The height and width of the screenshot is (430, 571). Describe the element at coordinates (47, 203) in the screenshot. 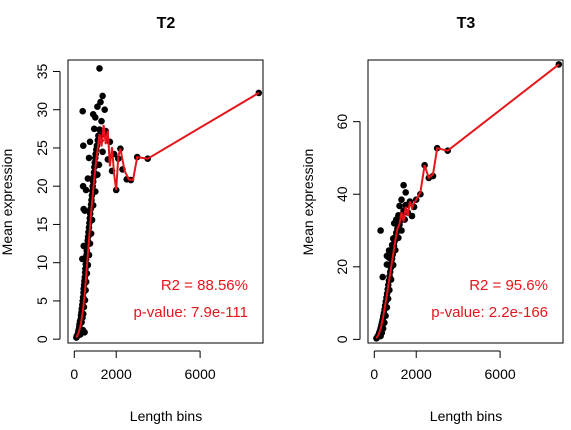

I see `y-axis: 0 5 10 15 20 25 30 35` at that location.